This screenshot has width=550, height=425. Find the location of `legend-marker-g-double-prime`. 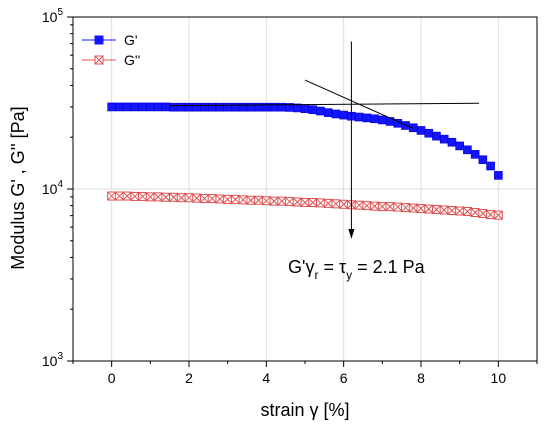

legend-marker-g-double-prime is located at coordinates (99, 60).